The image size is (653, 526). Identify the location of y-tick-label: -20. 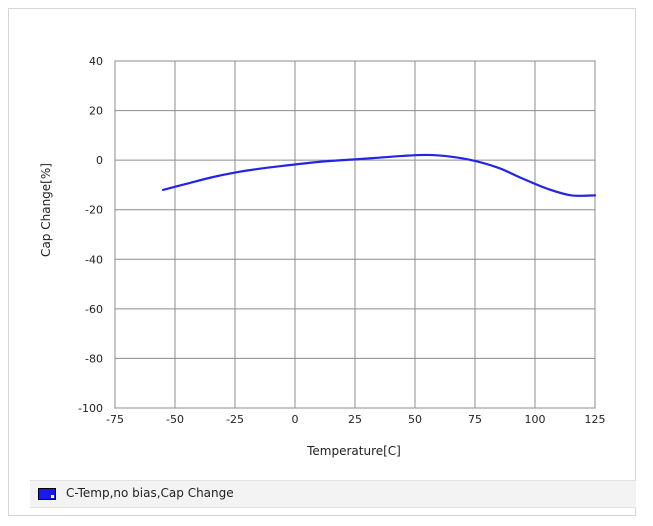
(94, 210).